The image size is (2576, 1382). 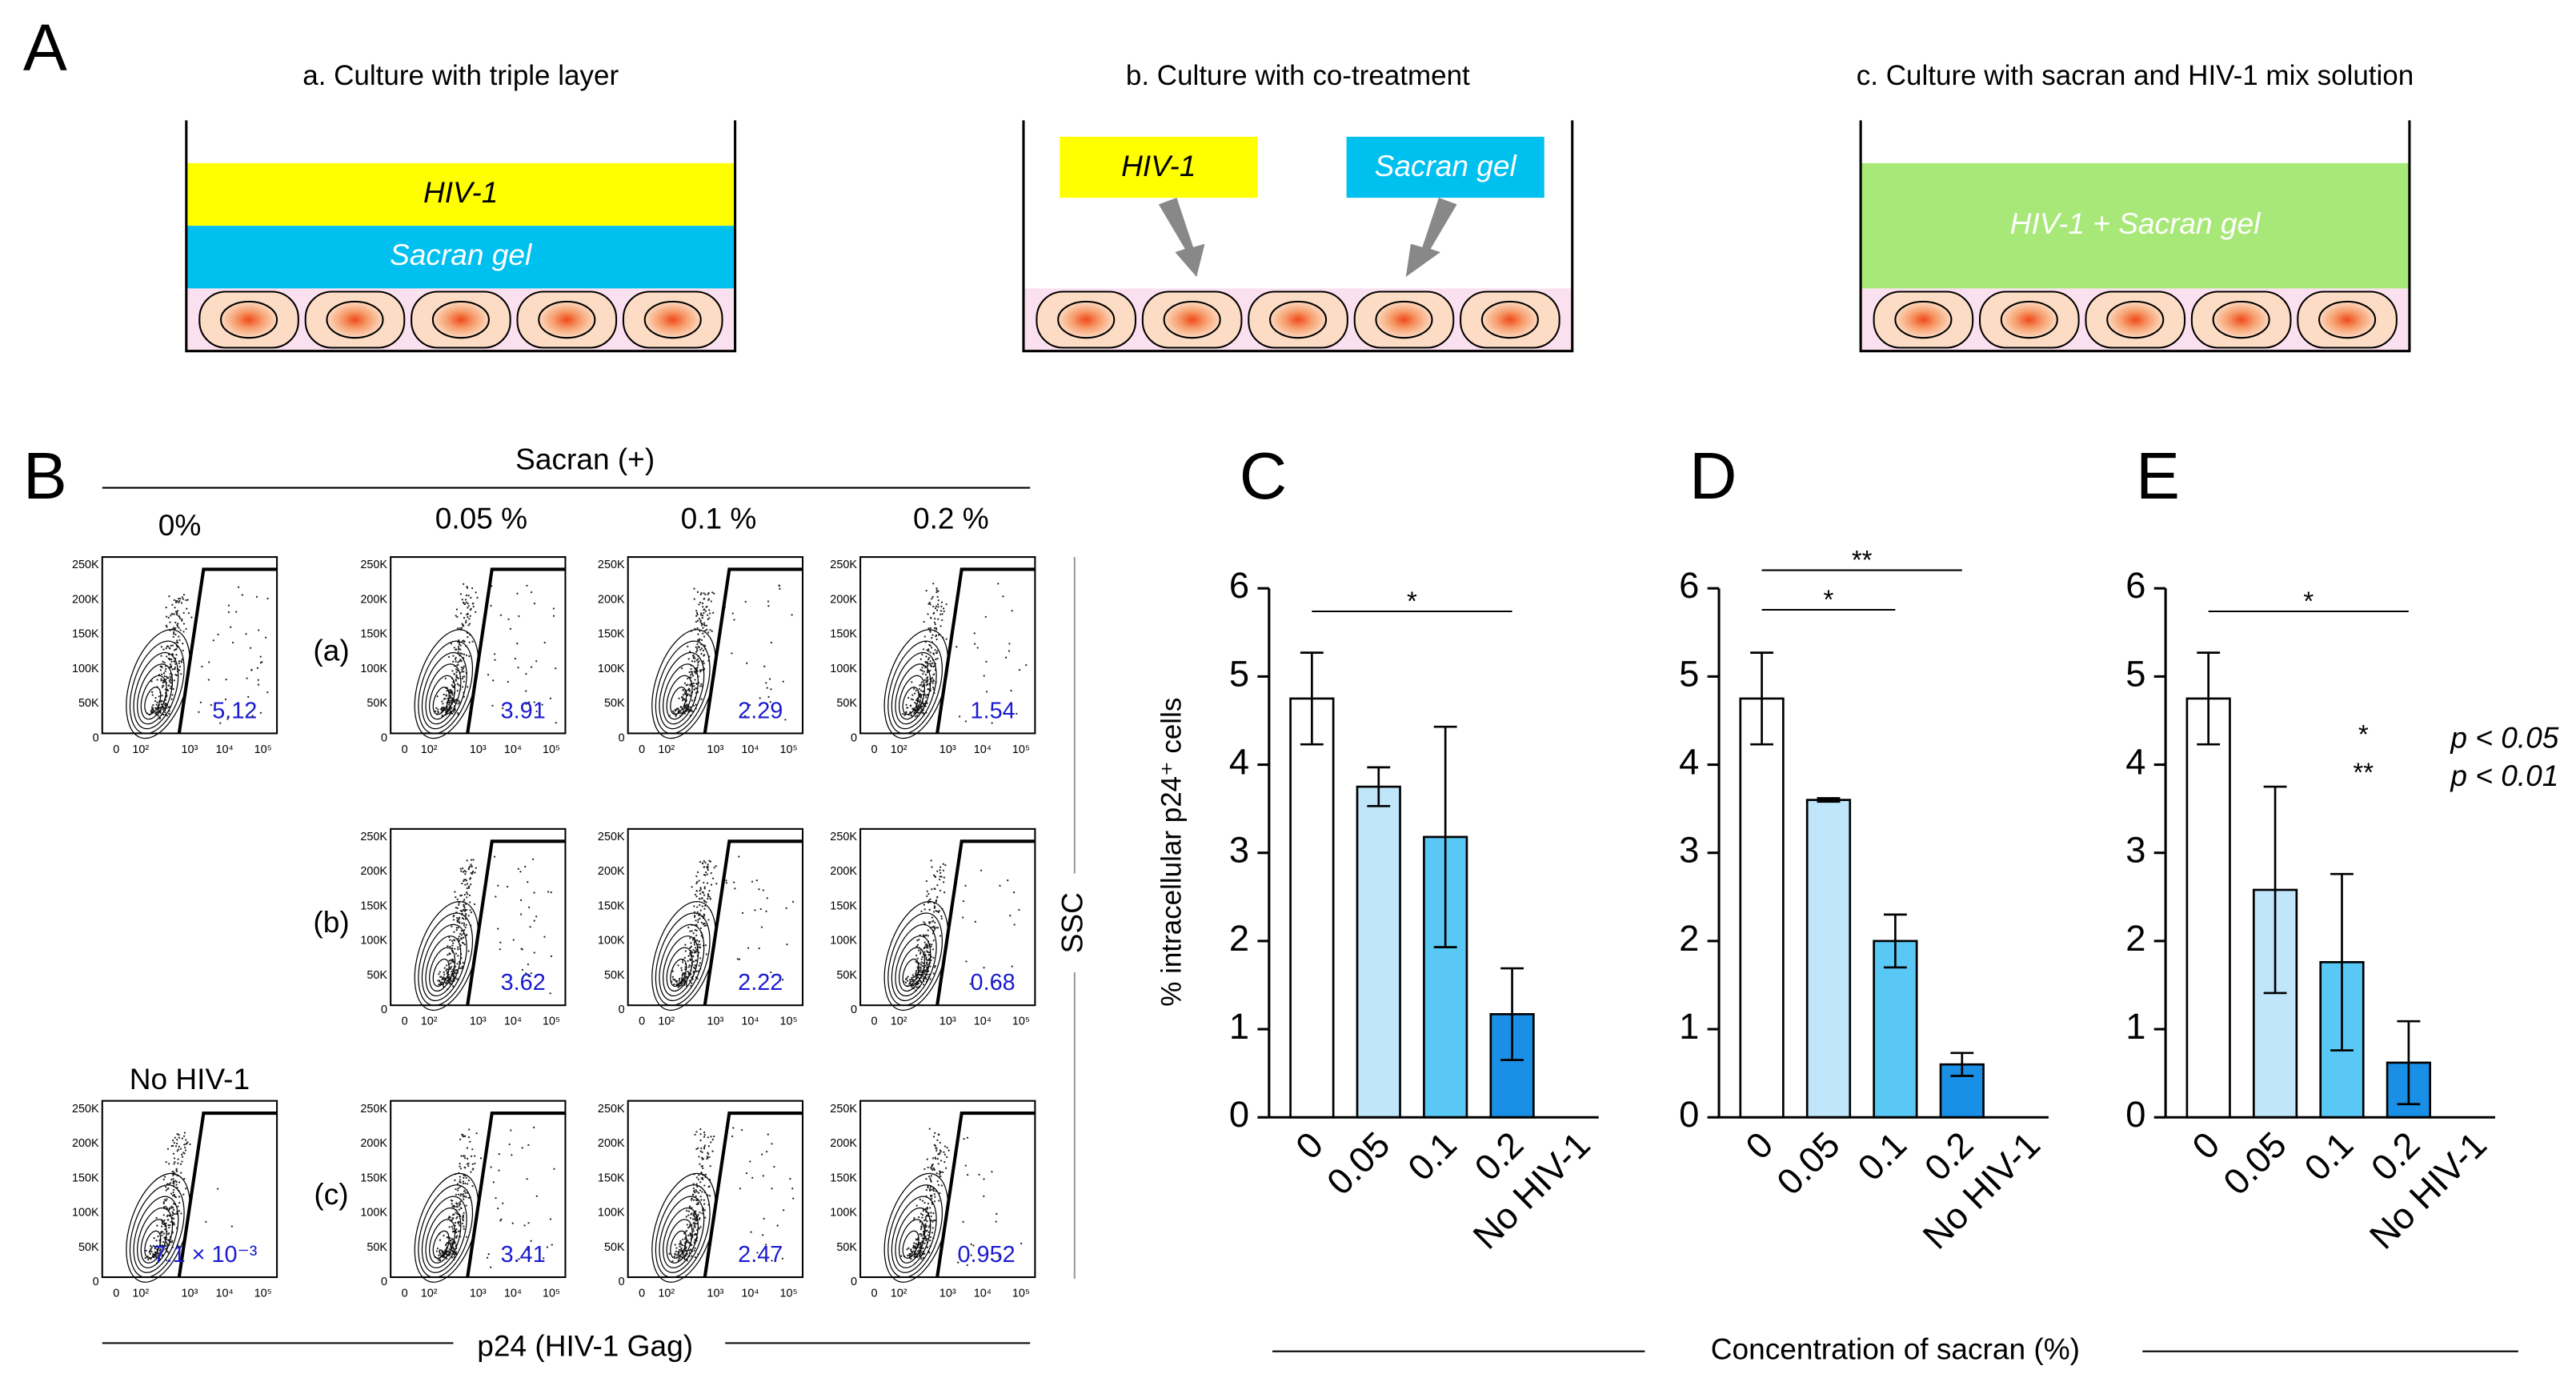 I want to click on x-tick-label: 0.05, so click(x=2254, y=1164).